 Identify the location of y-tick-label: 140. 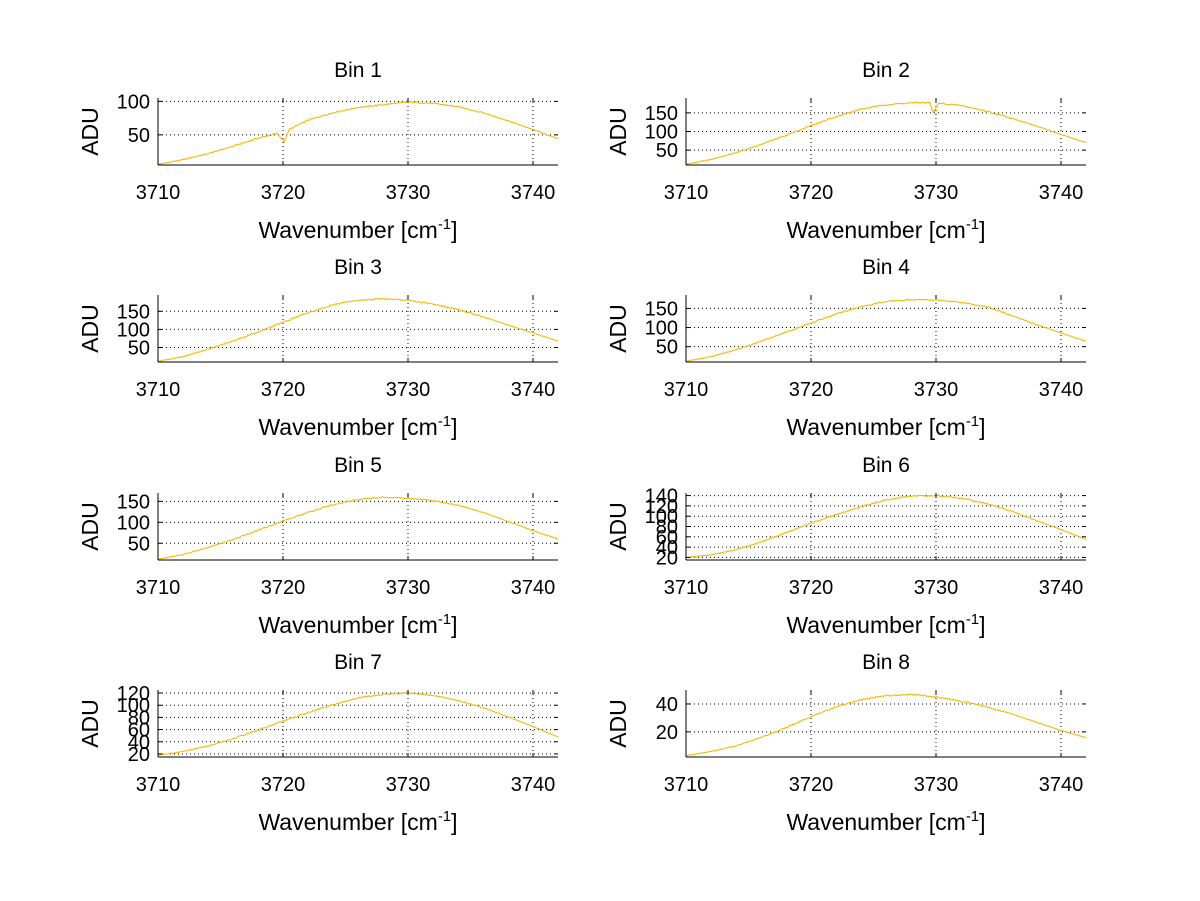
(661, 497).